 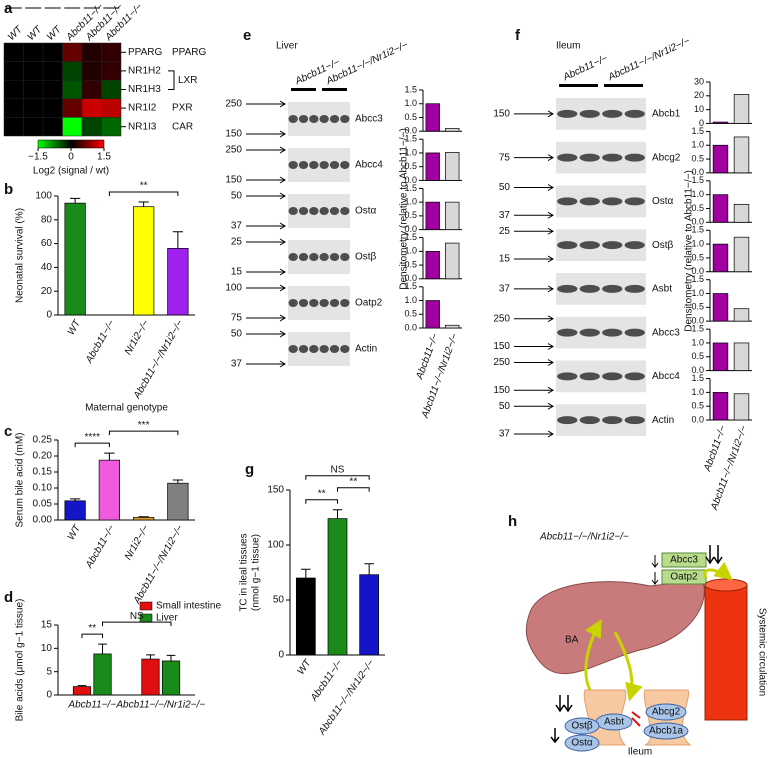 I want to click on colorbar-tick-label: 1.5, so click(x=104, y=157).